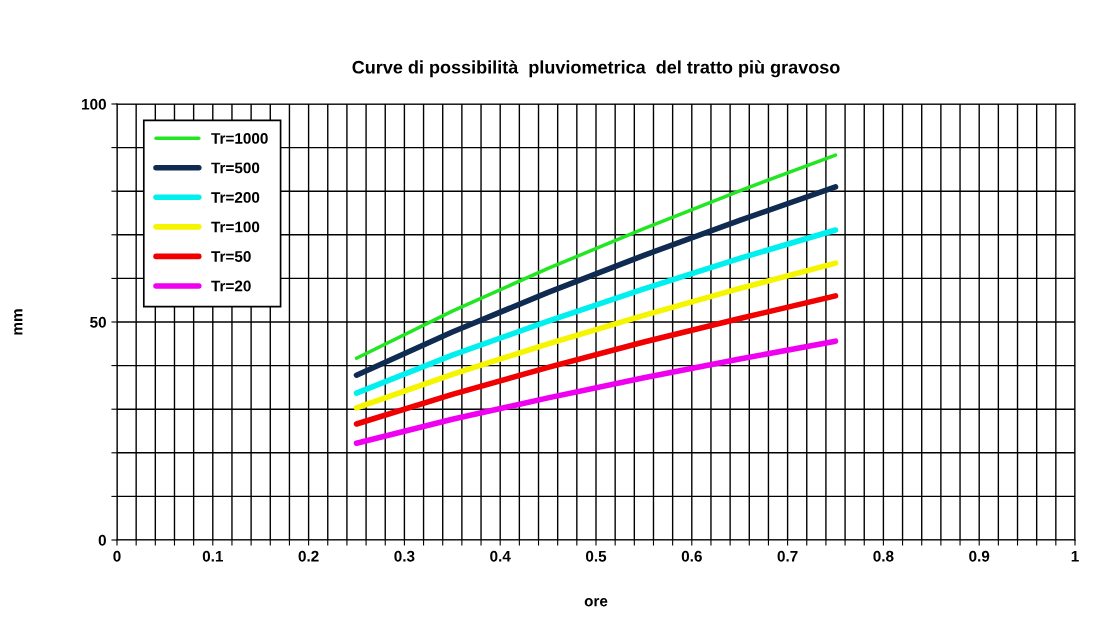  What do you see at coordinates (883, 556) in the screenshot?
I see `x-tick-label: 0.8` at bounding box center [883, 556].